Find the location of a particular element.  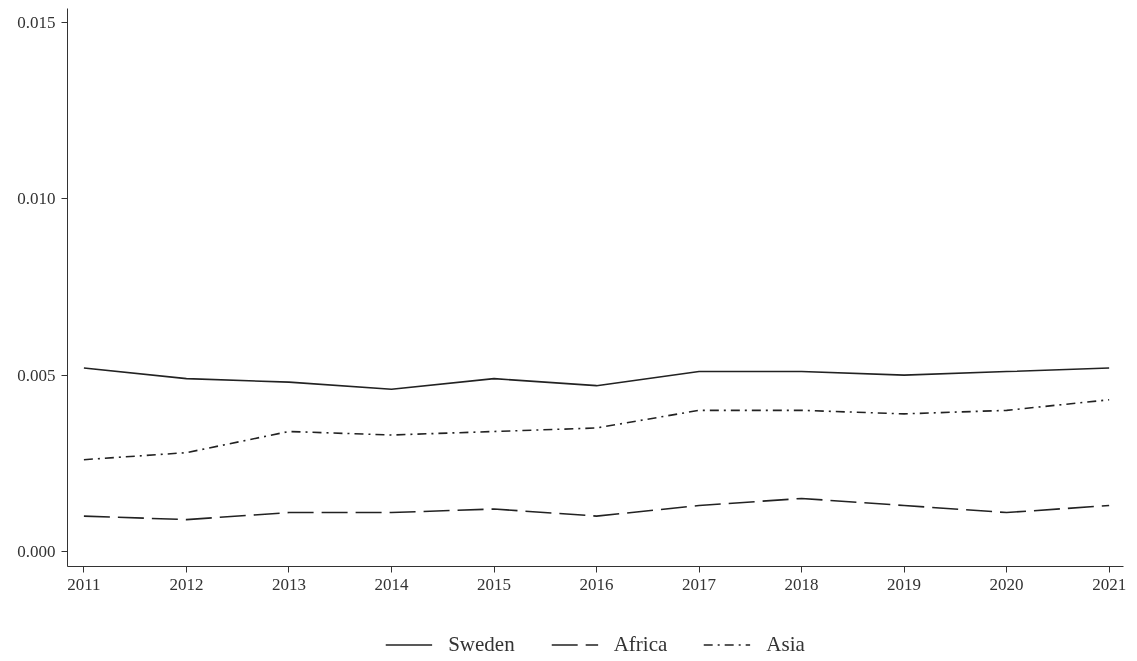

x-tick-label: 2014 is located at coordinates (391, 584).